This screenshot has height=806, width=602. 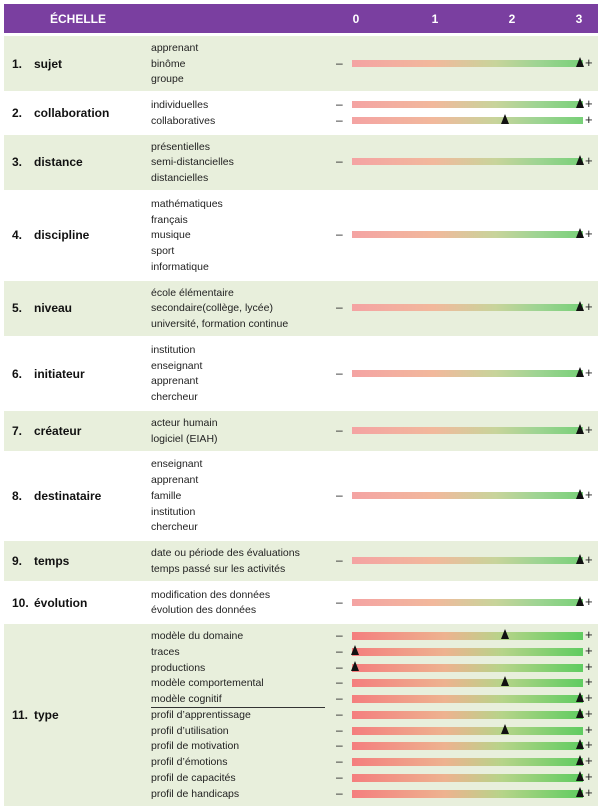 What do you see at coordinates (61, 602) in the screenshot?
I see `section-name: évolution` at bounding box center [61, 602].